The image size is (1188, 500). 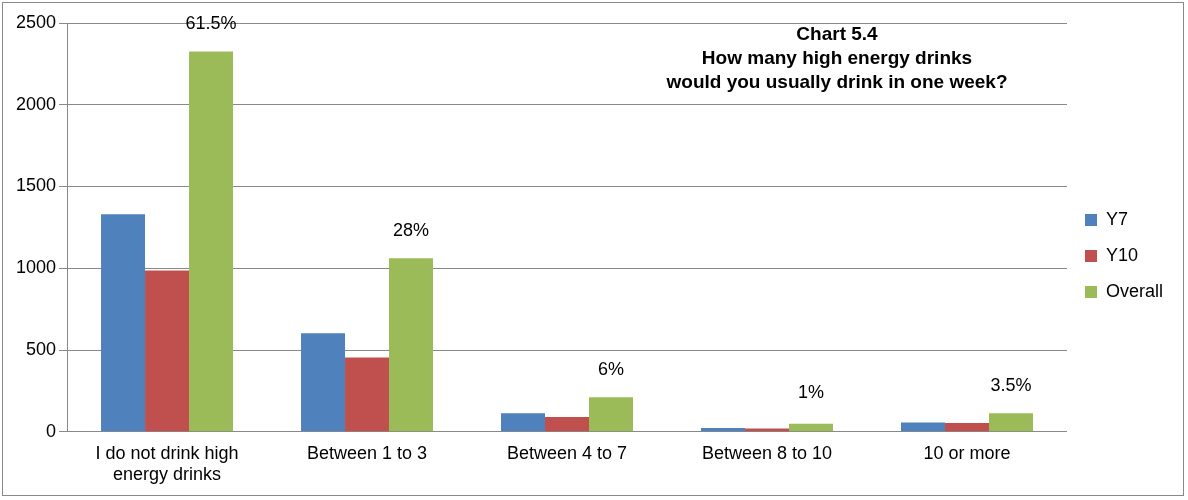 I want to click on x-tick-label: Between 1 to 3, so click(x=367, y=452).